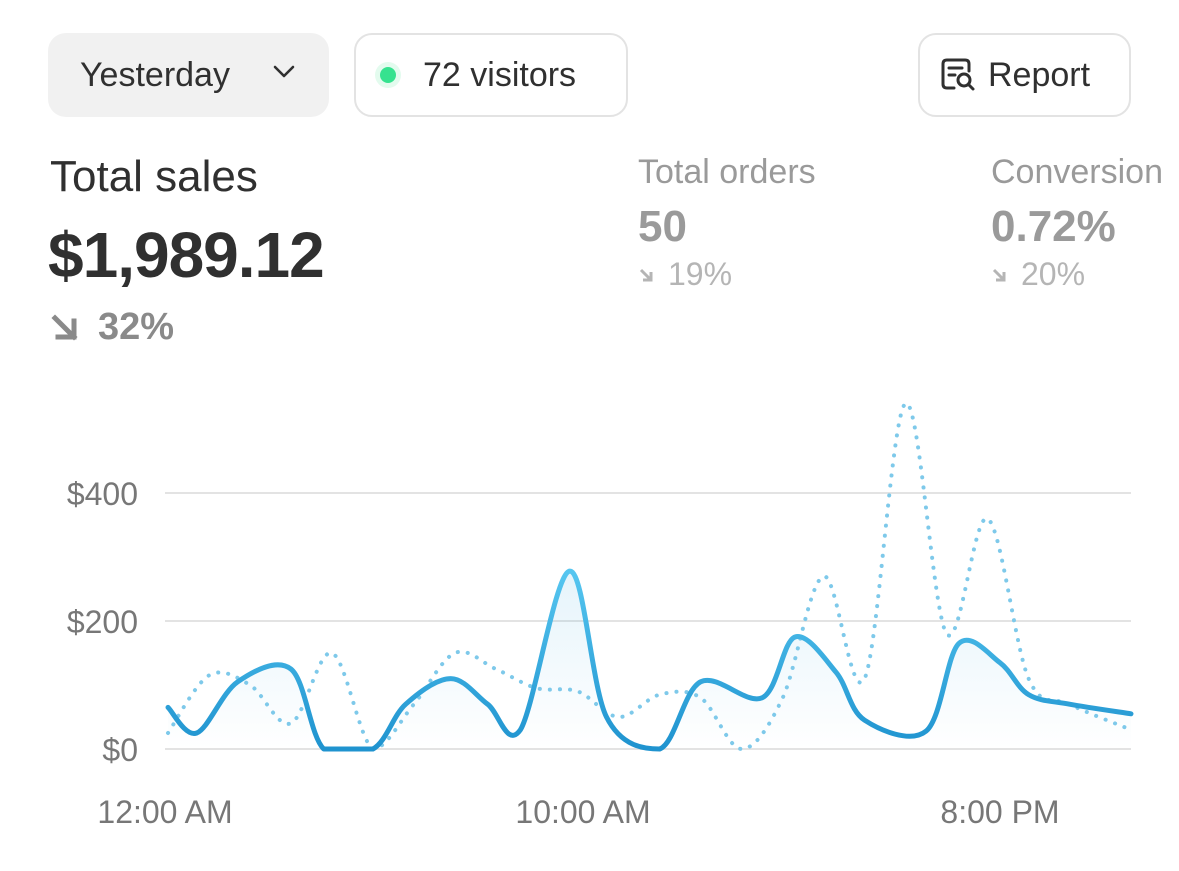 This screenshot has width=1179, height=871. I want to click on report-search-icon, so click(958, 74).